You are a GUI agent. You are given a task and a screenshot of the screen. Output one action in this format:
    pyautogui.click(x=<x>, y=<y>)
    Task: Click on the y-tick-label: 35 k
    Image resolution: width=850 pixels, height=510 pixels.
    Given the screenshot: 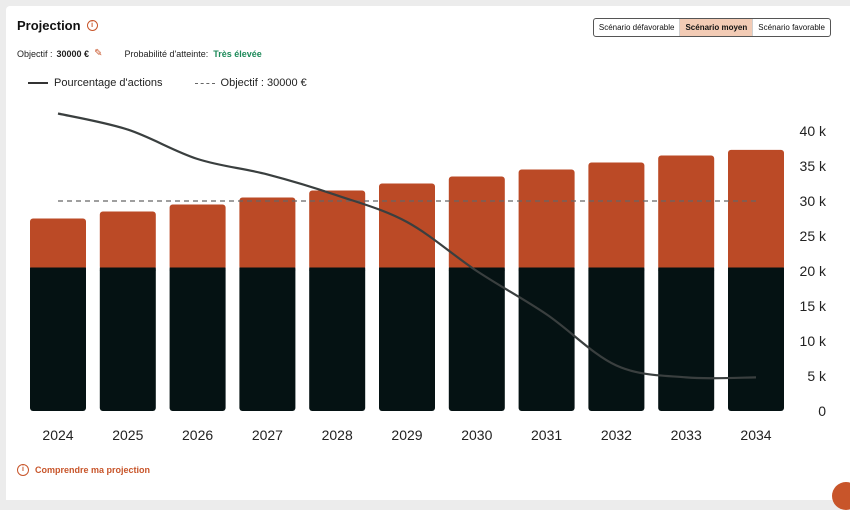 What is the action you would take?
    pyautogui.click(x=813, y=166)
    